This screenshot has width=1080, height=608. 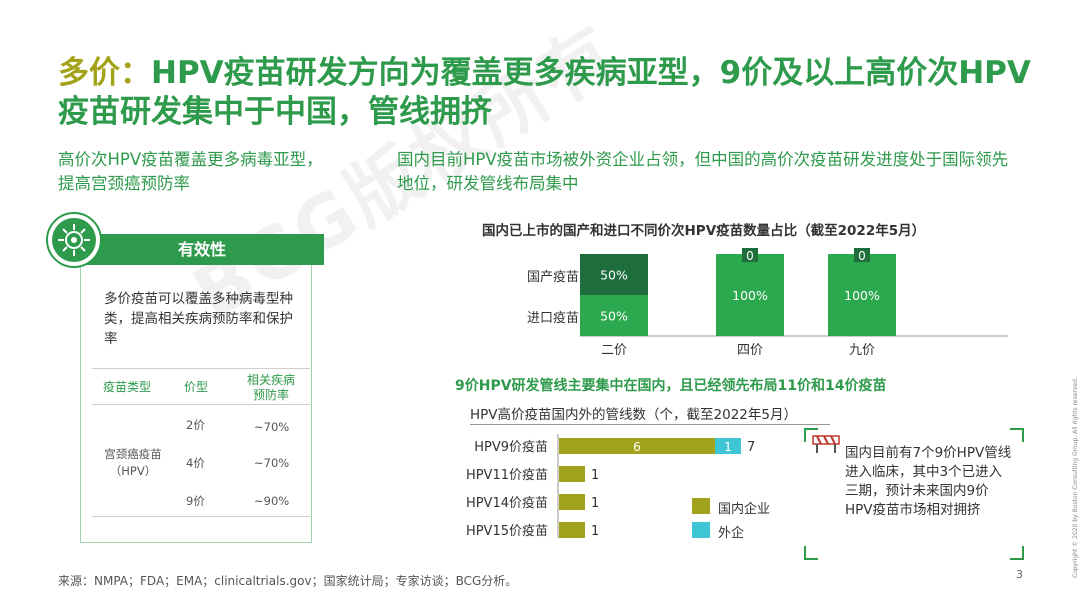 I want to click on bar-label-imported: 50%, so click(x=614, y=316).